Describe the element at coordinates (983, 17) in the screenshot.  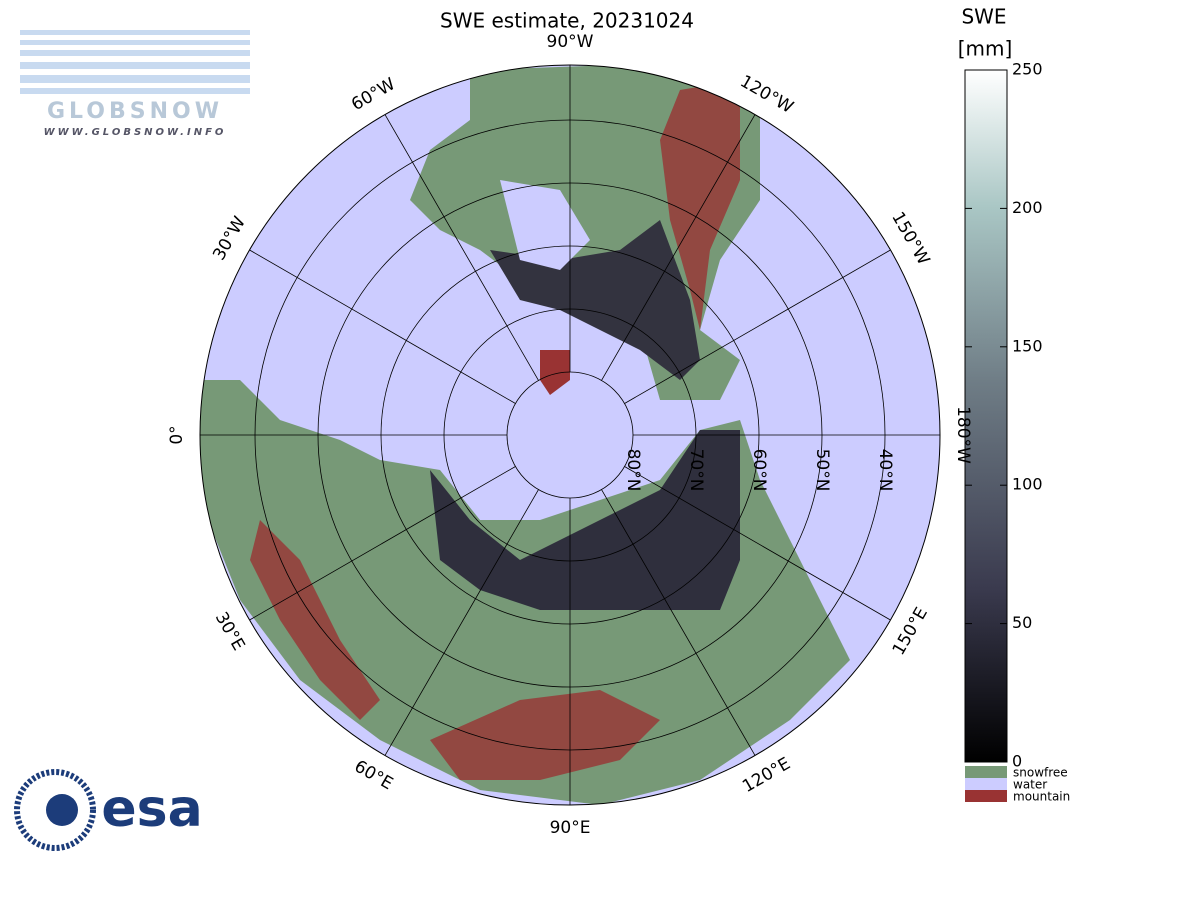
I see `colorbar-title: SWE` at that location.